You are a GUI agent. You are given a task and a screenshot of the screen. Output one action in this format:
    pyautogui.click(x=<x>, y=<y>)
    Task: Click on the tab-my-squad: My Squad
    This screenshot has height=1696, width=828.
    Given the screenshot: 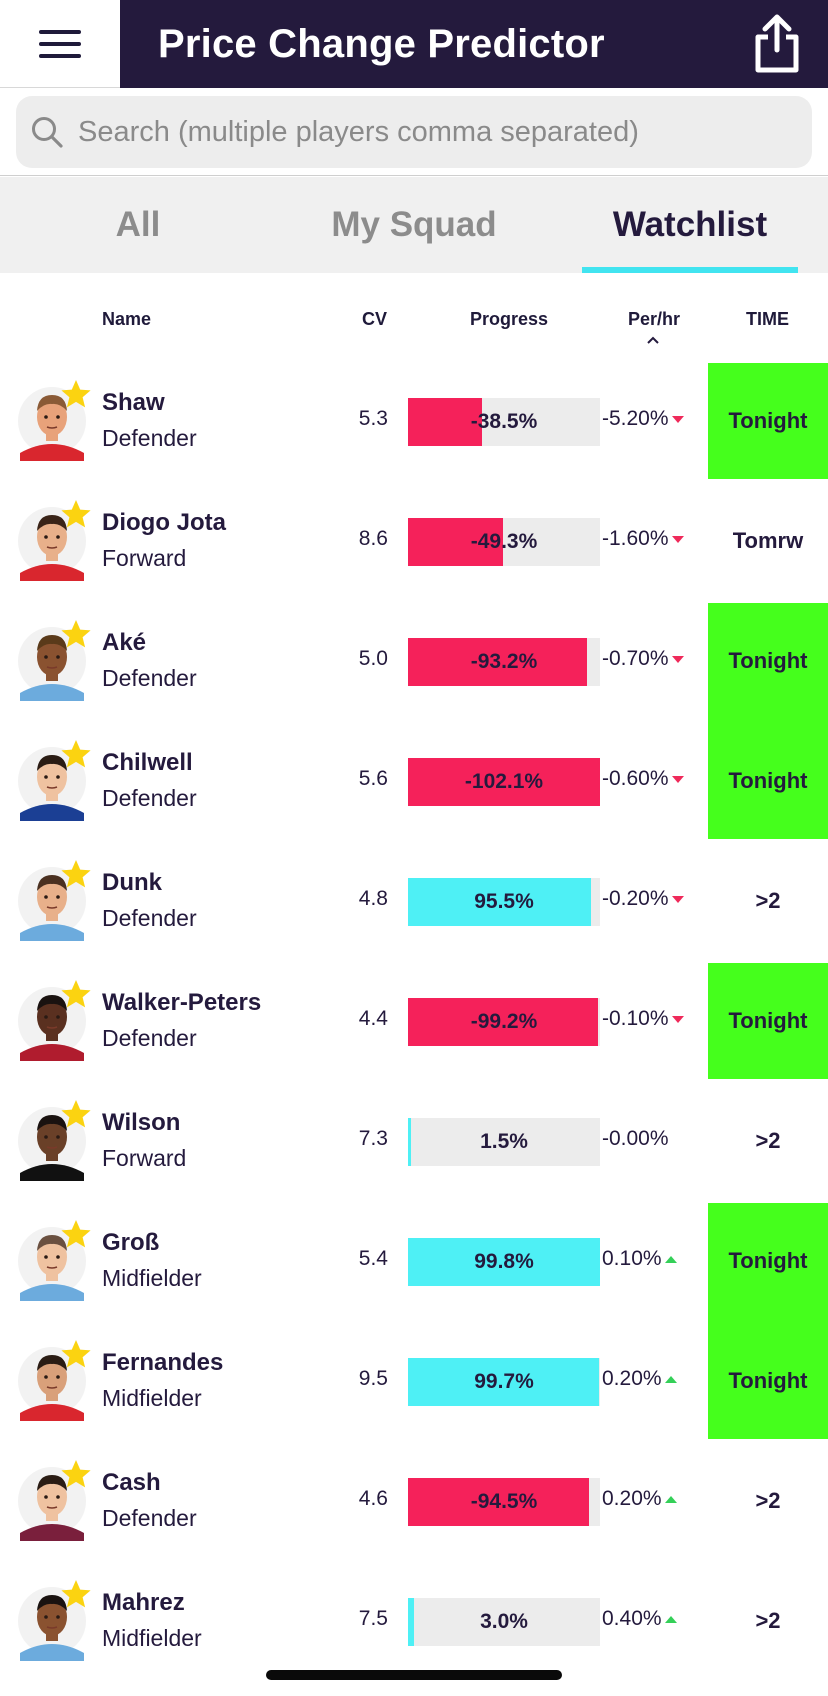 What is the action you would take?
    pyautogui.click(x=414, y=224)
    